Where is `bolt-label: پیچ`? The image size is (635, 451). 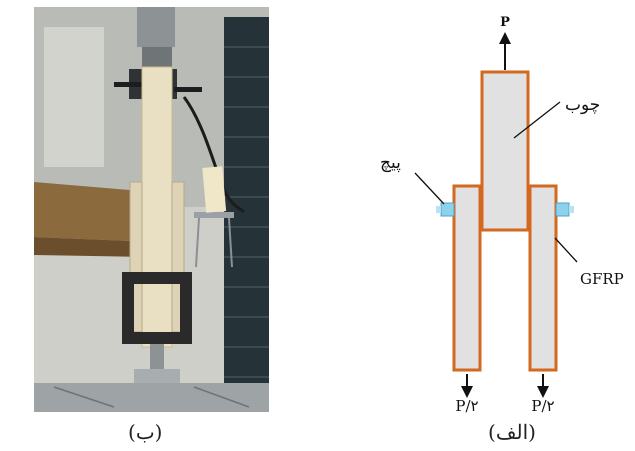
bolt-label: پیچ is located at coordinates (390, 163).